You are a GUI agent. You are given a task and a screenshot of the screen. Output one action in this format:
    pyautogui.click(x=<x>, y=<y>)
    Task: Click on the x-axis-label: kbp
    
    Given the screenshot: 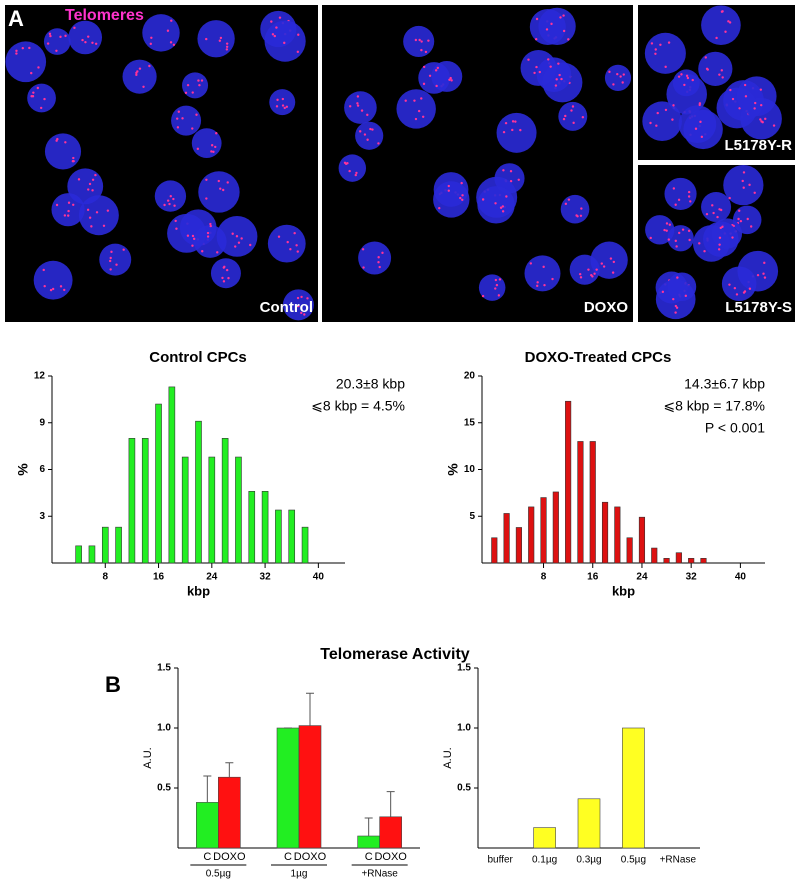 What is the action you would take?
    pyautogui.click(x=198, y=590)
    